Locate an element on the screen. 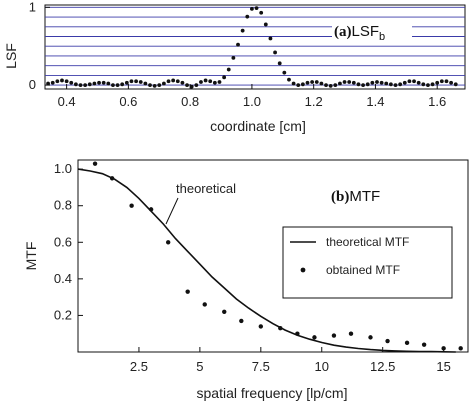  svg-text: (a)LSFb is located at coordinates (359, 33).